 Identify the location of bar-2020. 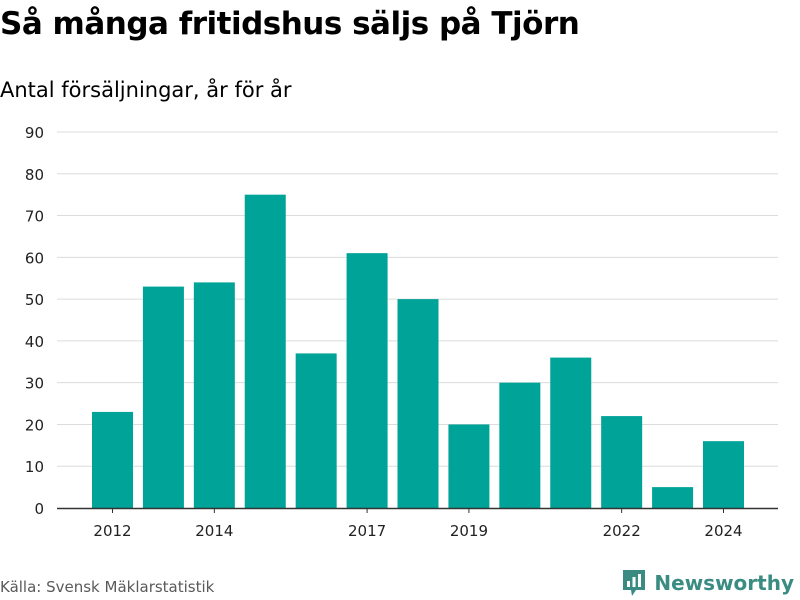
(520, 445).